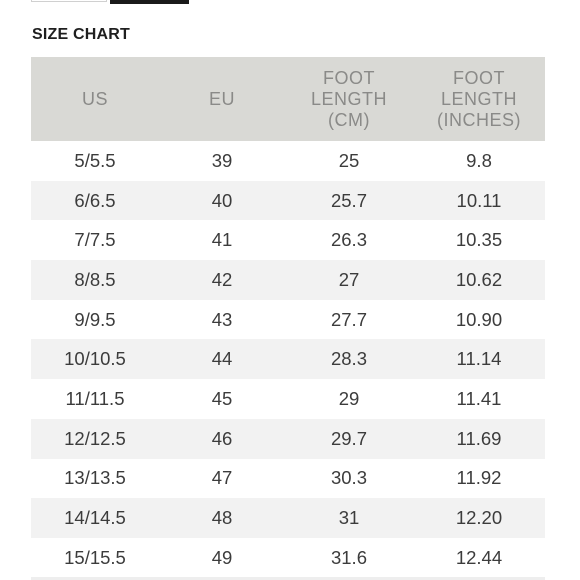 Image resolution: width=580 pixels, height=580 pixels. What do you see at coordinates (348, 557) in the screenshot?
I see `cell-cm: 31.6` at bounding box center [348, 557].